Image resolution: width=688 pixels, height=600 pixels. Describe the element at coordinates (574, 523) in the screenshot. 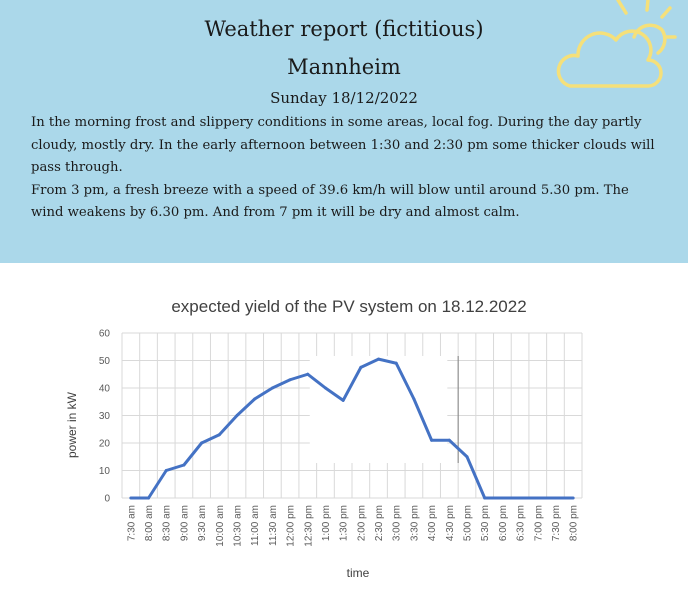

I see `x-tick-label: 8:00 pm` at that location.